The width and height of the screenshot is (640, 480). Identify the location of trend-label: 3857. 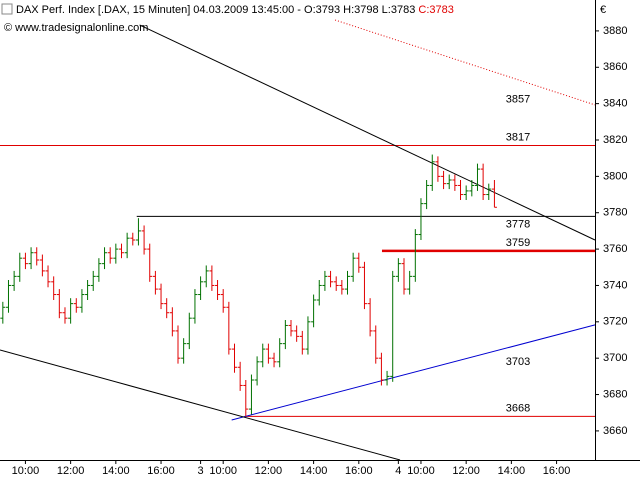
(518, 100).